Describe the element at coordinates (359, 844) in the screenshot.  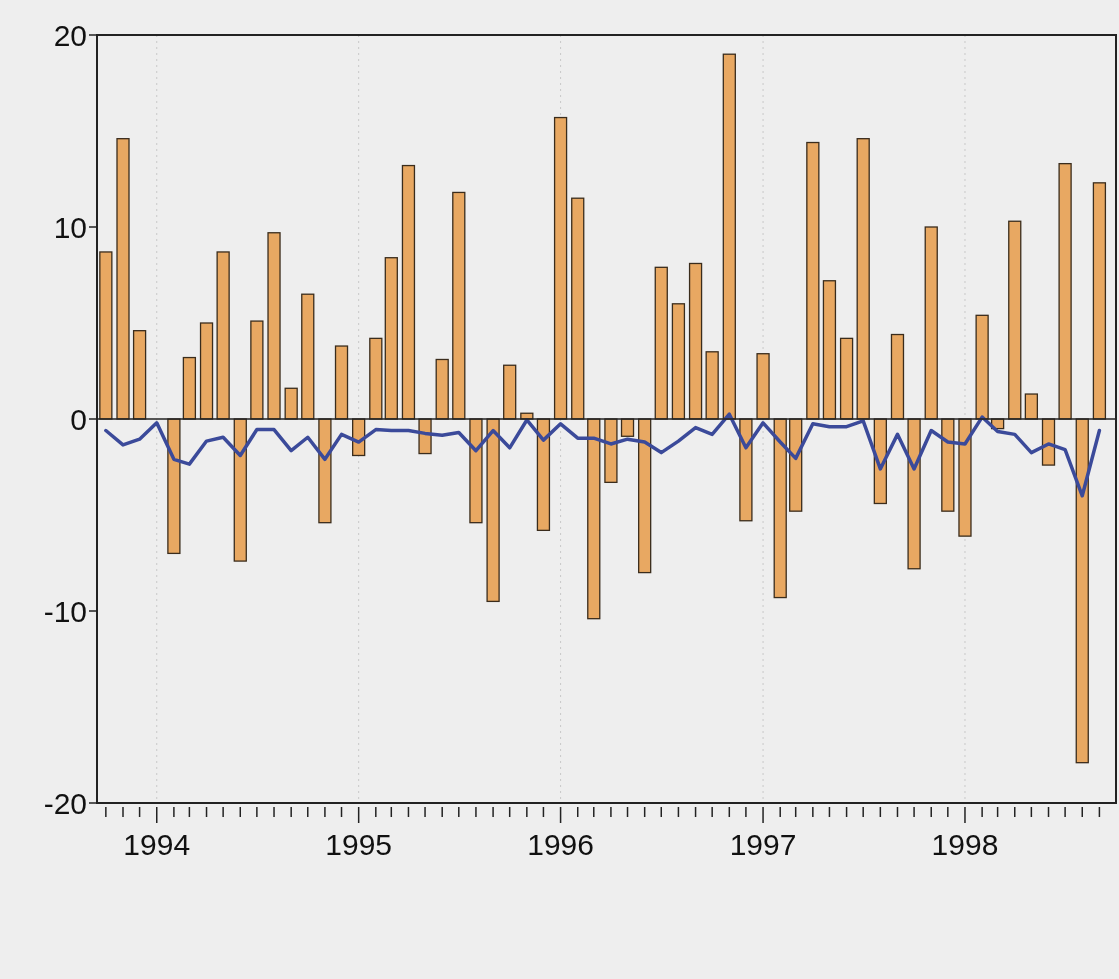
I see `x-tick-label: 1995` at that location.